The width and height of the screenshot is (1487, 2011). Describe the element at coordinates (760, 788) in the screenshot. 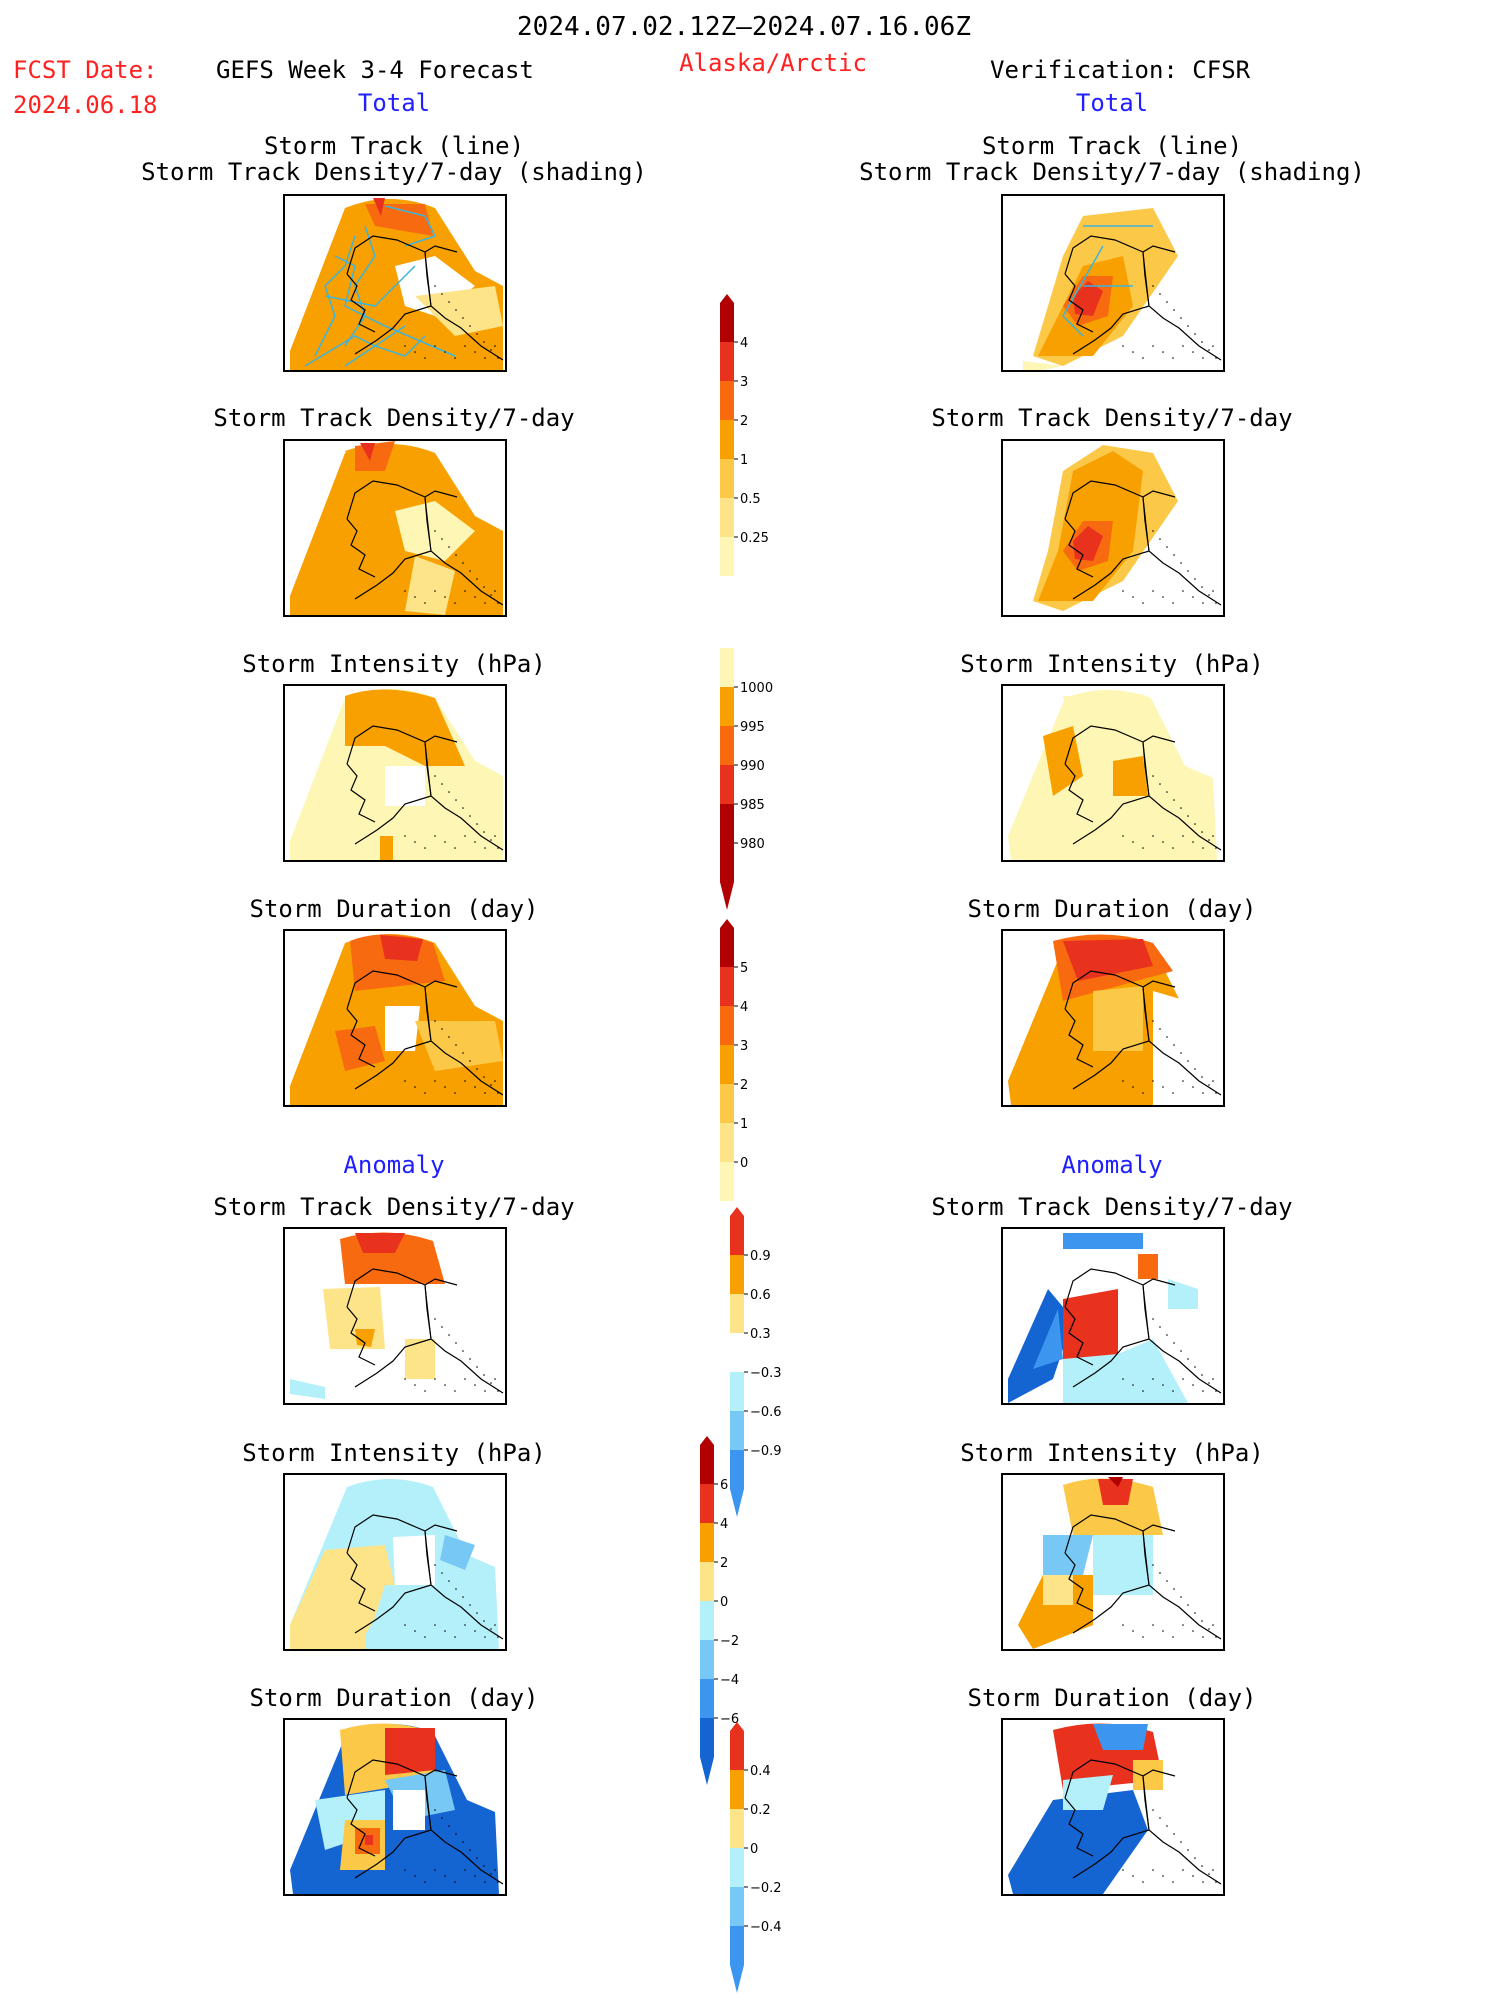

I see `colorbar-intensity-total: 1000 995 990 985 980` at that location.